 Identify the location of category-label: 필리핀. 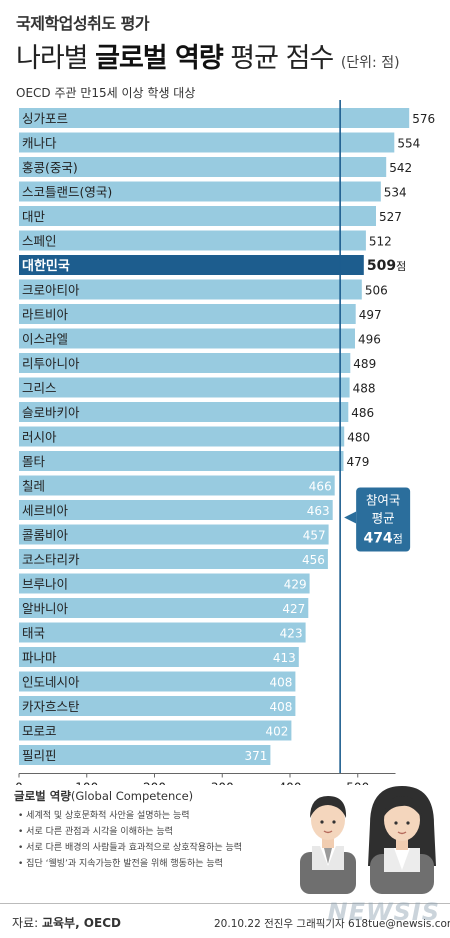
(39, 755).